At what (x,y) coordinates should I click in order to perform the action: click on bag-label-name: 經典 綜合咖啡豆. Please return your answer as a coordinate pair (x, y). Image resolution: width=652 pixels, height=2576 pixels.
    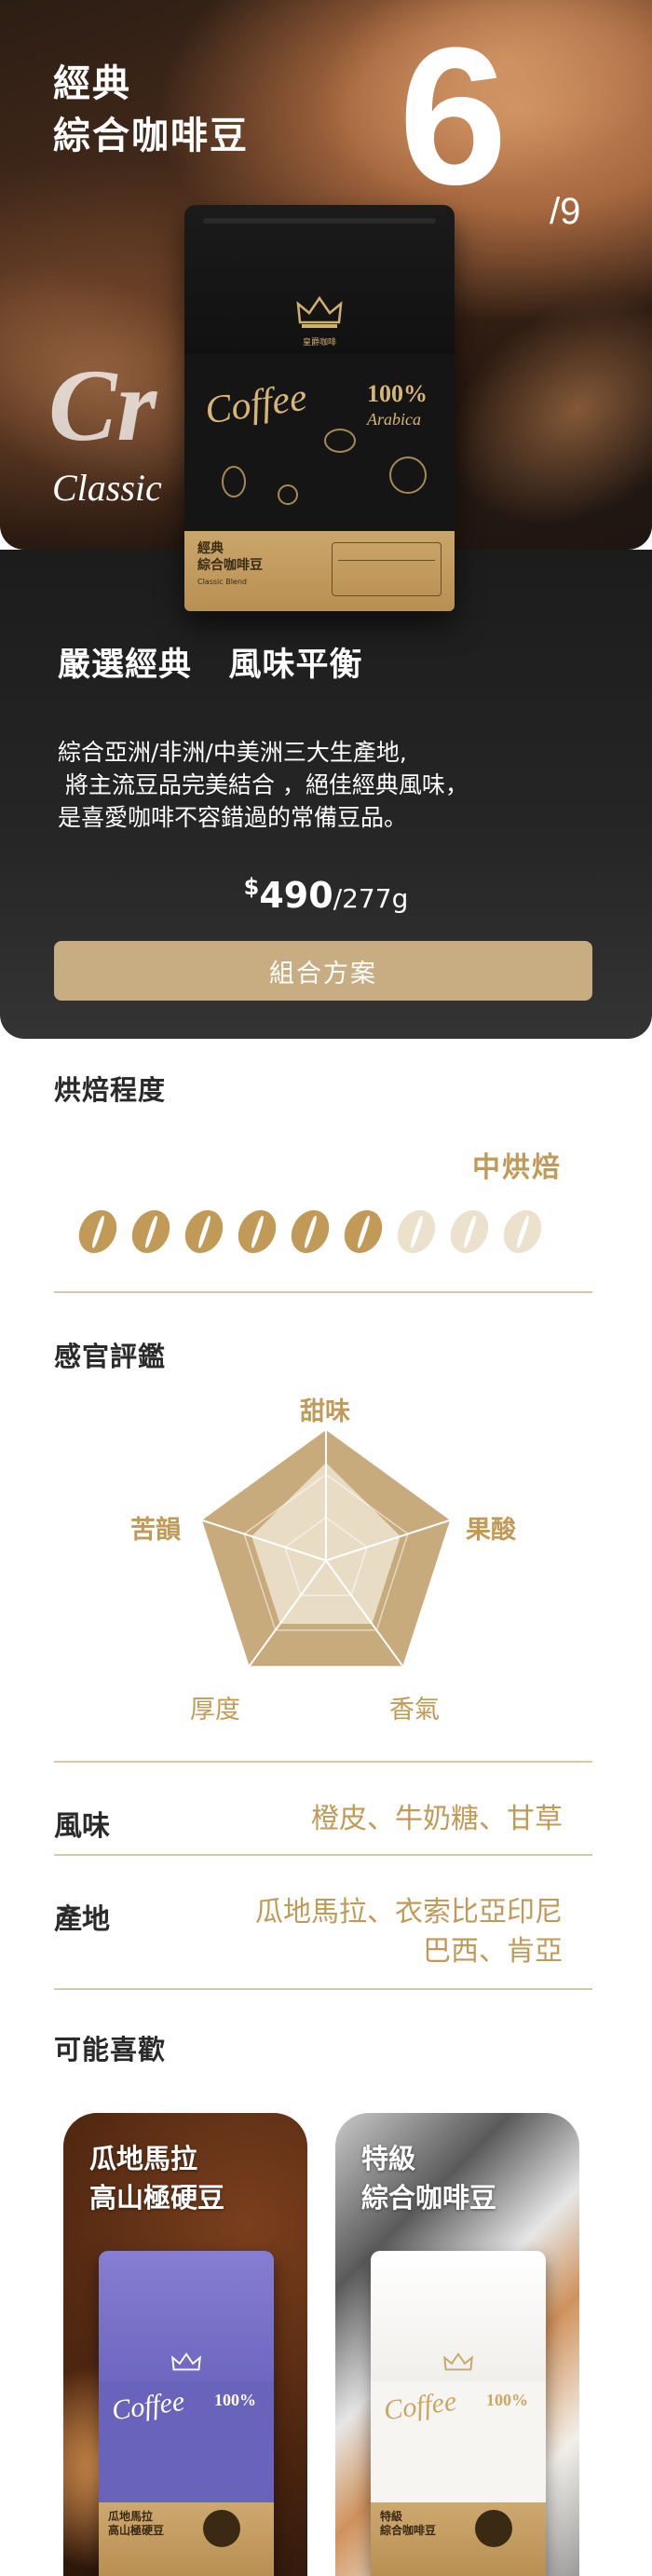
    Looking at the image, I should click on (230, 557).